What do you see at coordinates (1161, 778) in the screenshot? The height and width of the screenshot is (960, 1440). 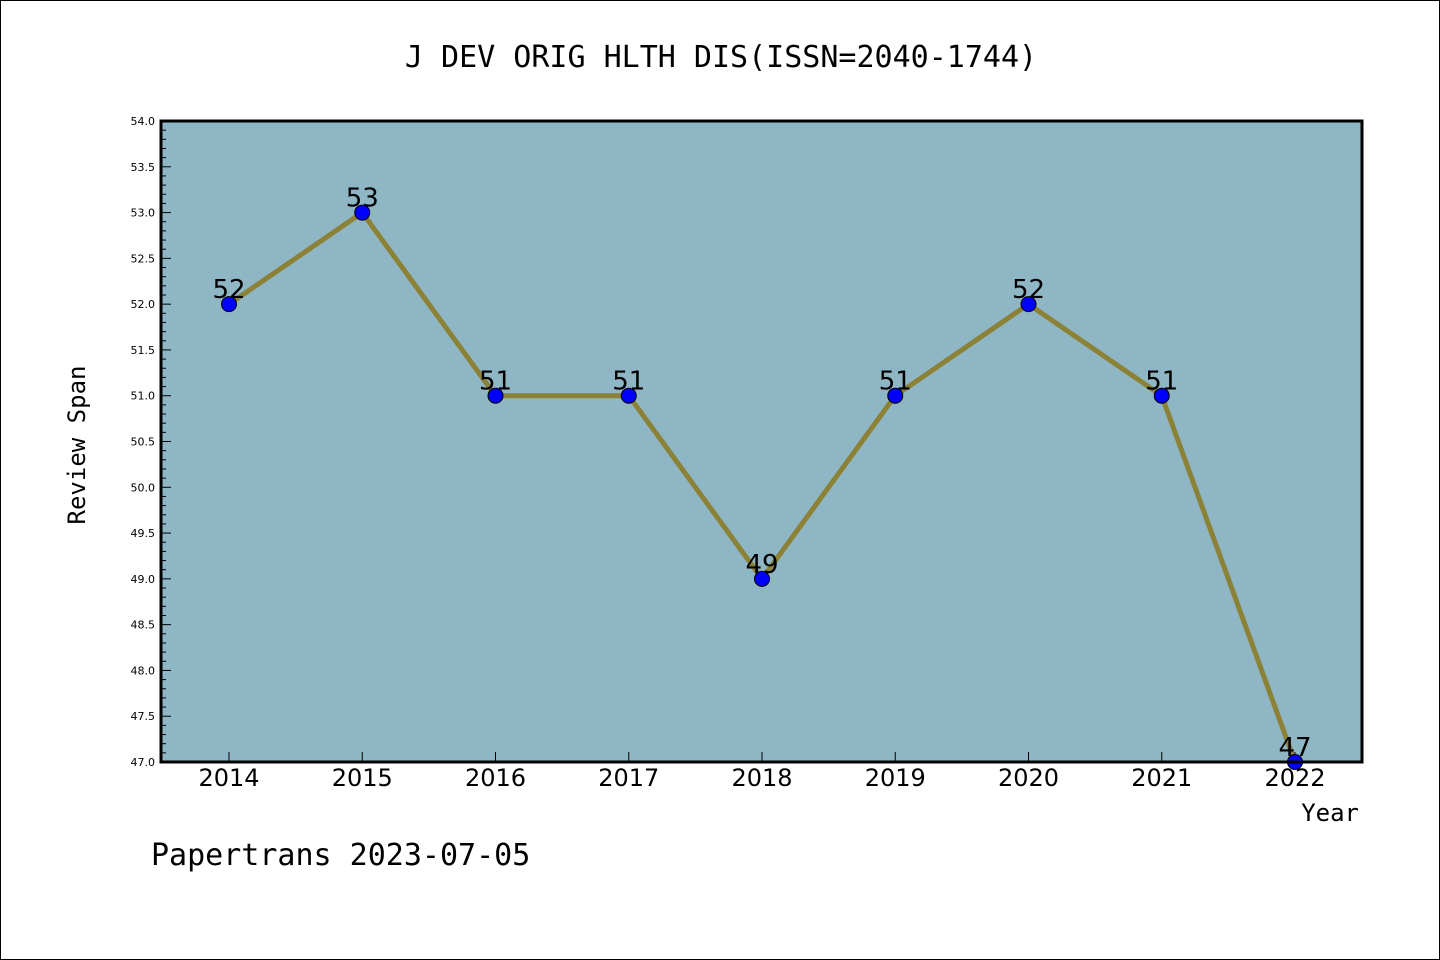 I see `x-tick-label: 2021` at bounding box center [1161, 778].